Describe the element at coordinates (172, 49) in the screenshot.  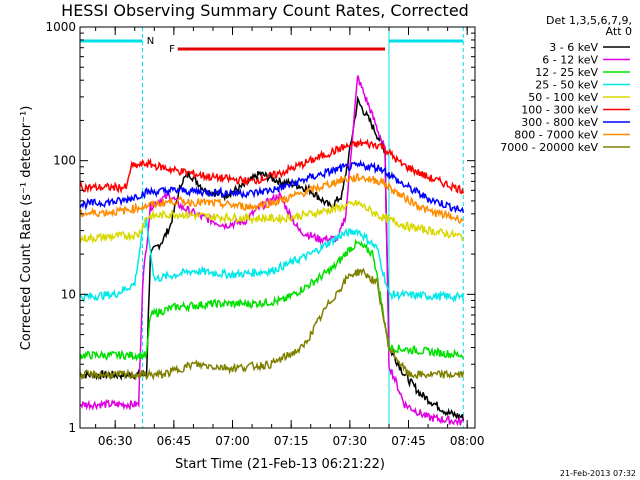
I see `flare-flag-label: F` at that location.